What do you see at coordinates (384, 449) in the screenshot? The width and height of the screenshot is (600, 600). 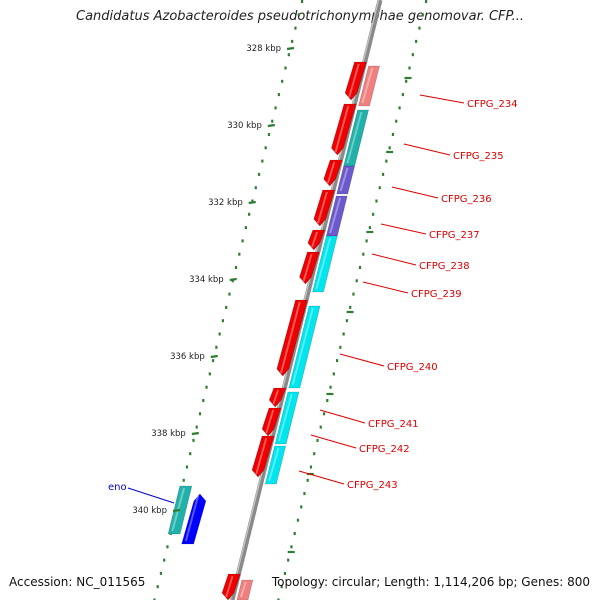 I see `gene-label: CFPG_242` at bounding box center [384, 449].